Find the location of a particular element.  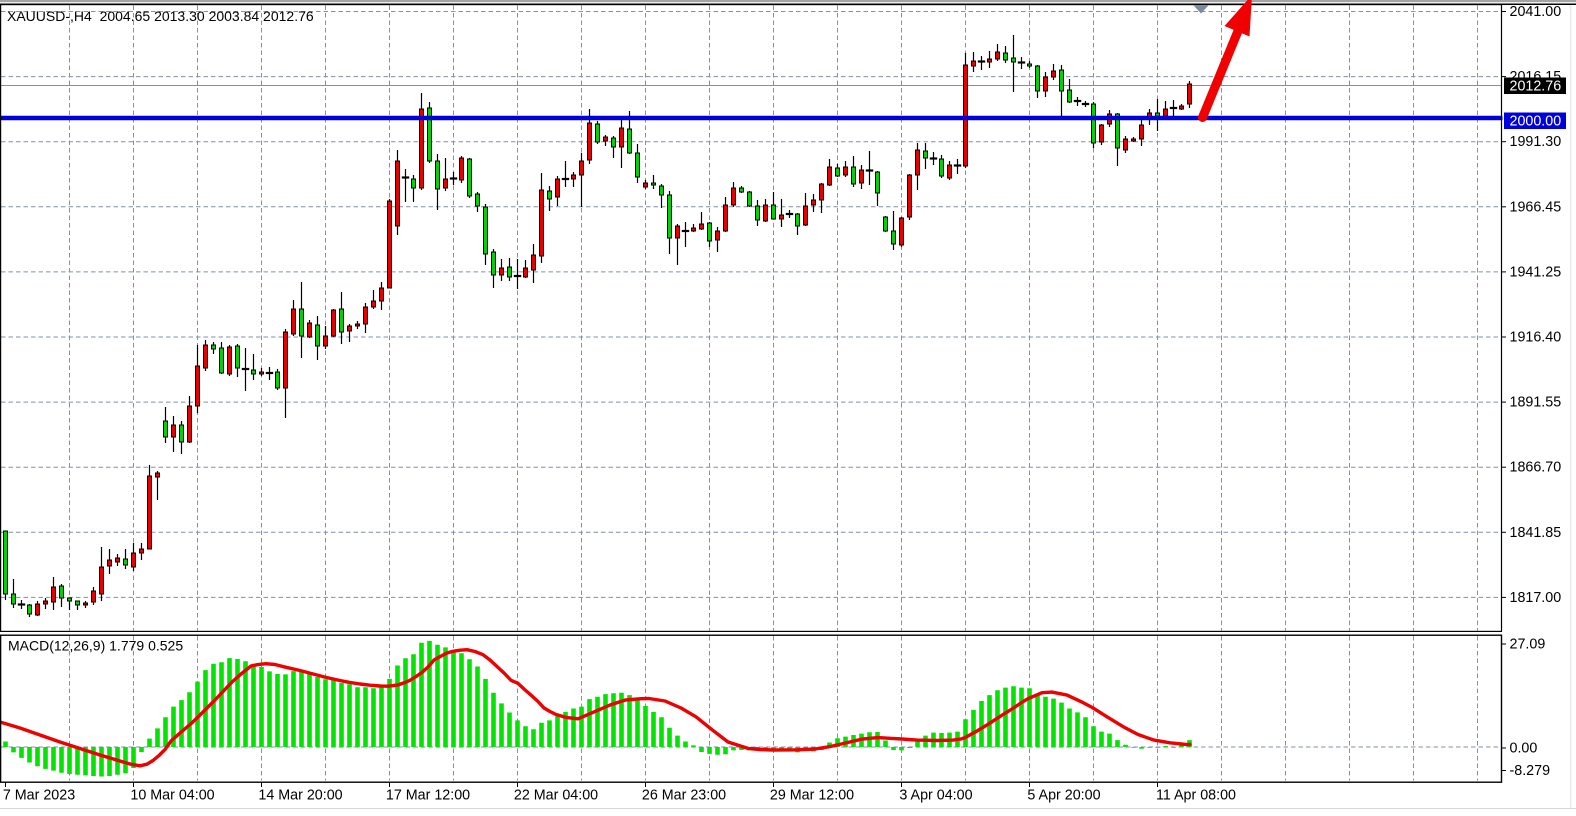

svg-text: 2000.00 is located at coordinates (1536, 122).